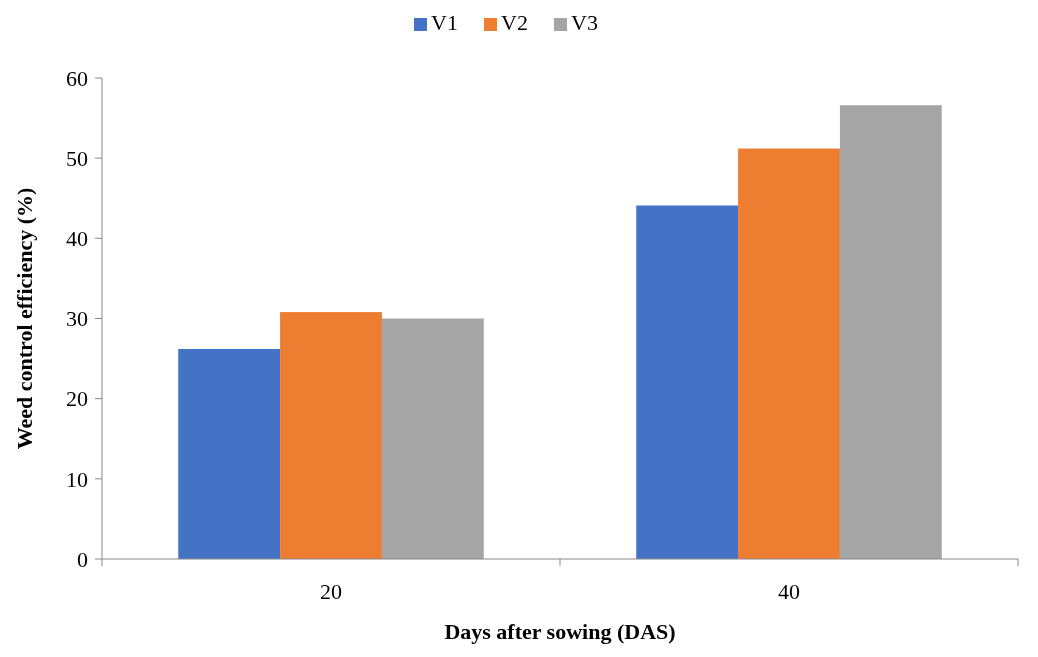 The height and width of the screenshot is (657, 1038). Describe the element at coordinates (77, 158) in the screenshot. I see `y-tick-label: 50` at that location.